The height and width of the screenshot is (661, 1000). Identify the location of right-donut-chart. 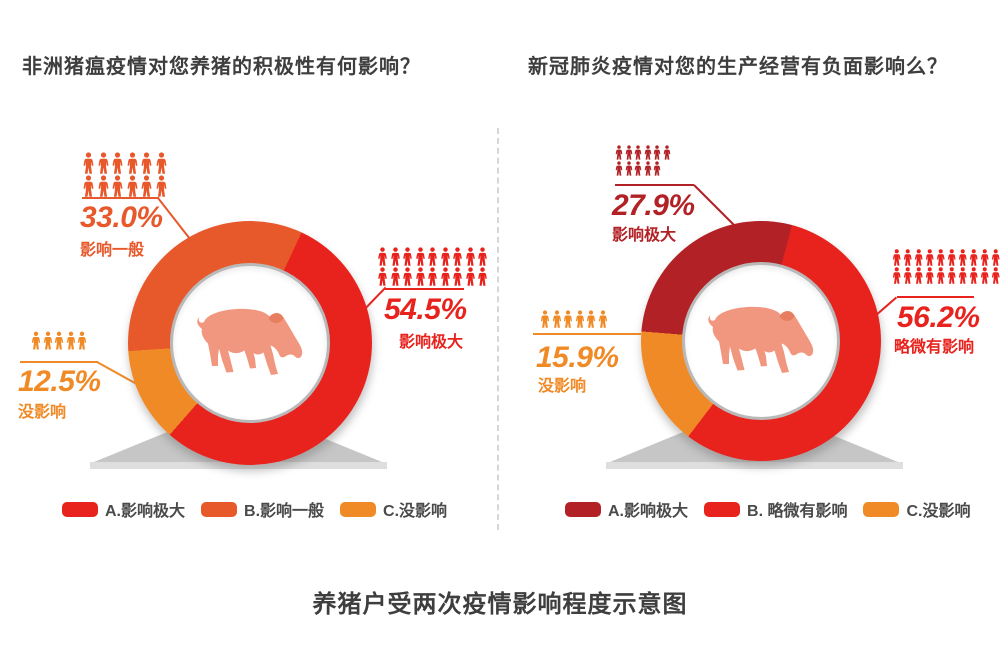
(761, 341).